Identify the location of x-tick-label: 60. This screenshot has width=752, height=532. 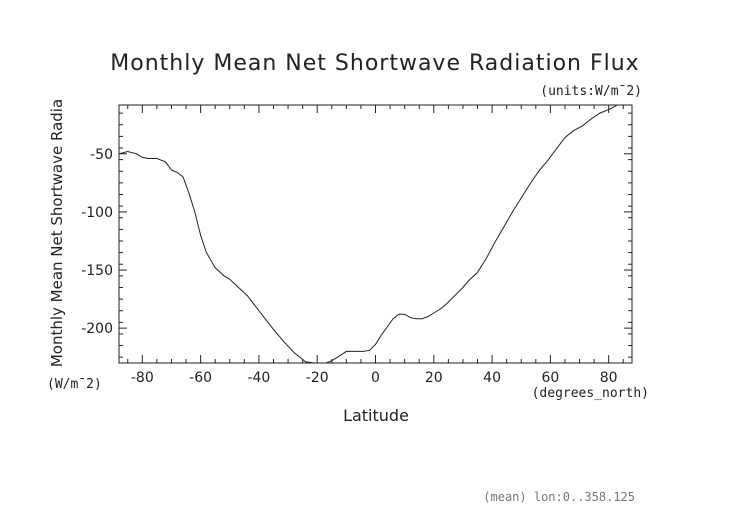
(550, 378).